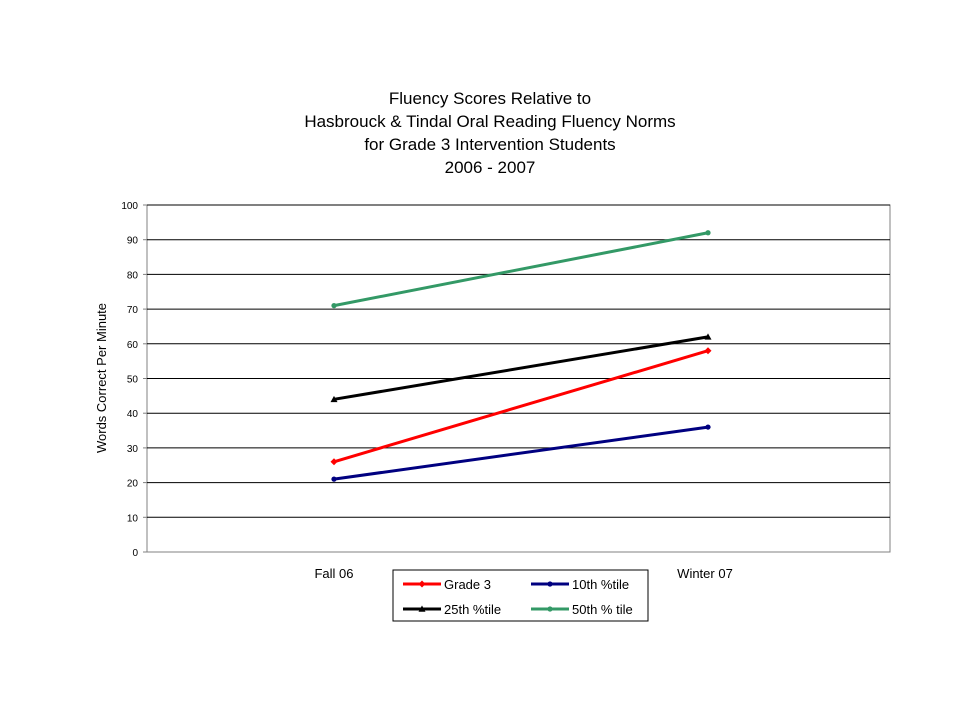 Image resolution: width=960 pixels, height=725 pixels. What do you see at coordinates (129, 206) in the screenshot?
I see `y-tick-label: 100` at bounding box center [129, 206].